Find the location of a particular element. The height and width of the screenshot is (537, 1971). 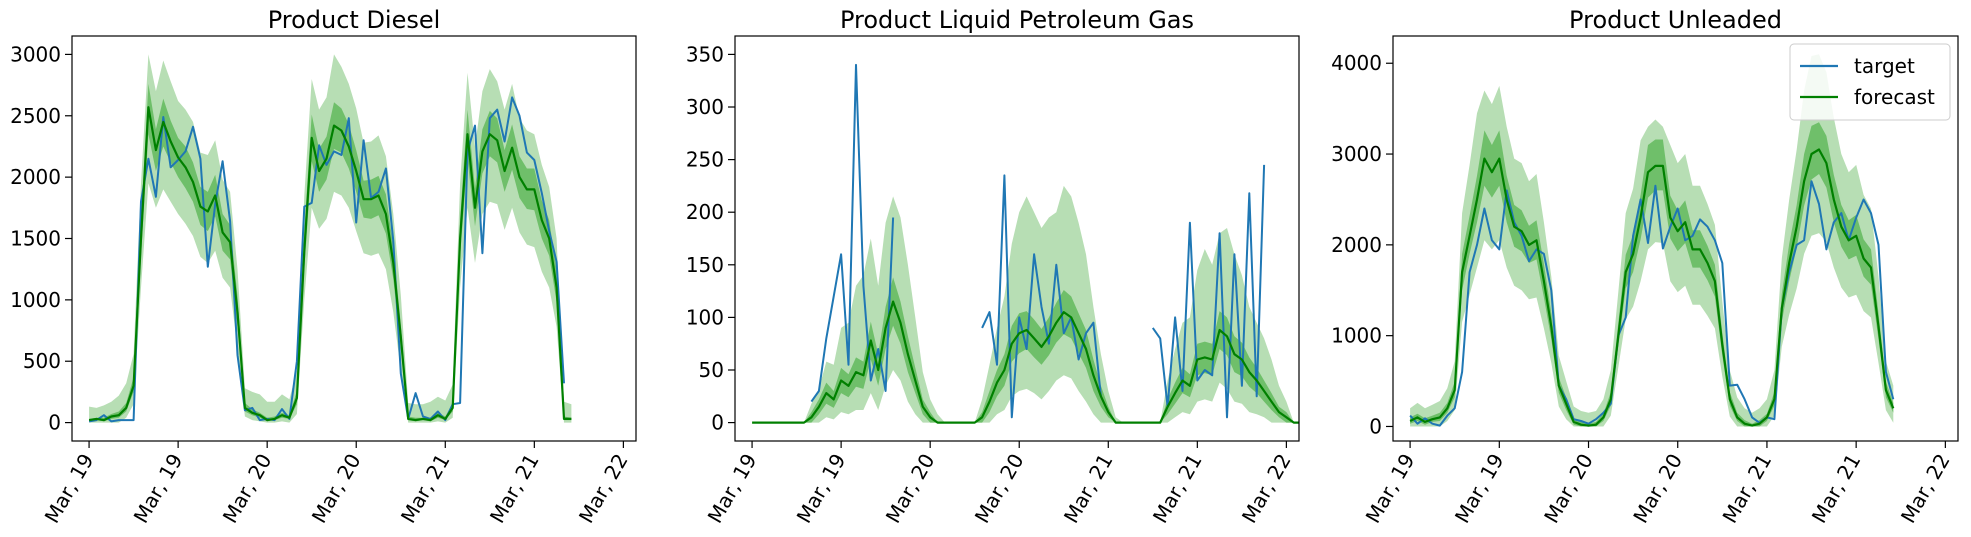

y-tick-label: 150 is located at coordinates (705, 265).